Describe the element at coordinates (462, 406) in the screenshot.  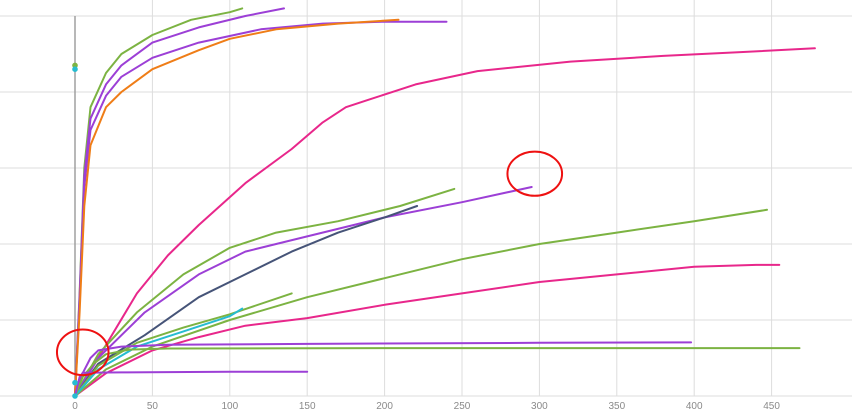
I see `x-tick-label-5: 250` at that location.